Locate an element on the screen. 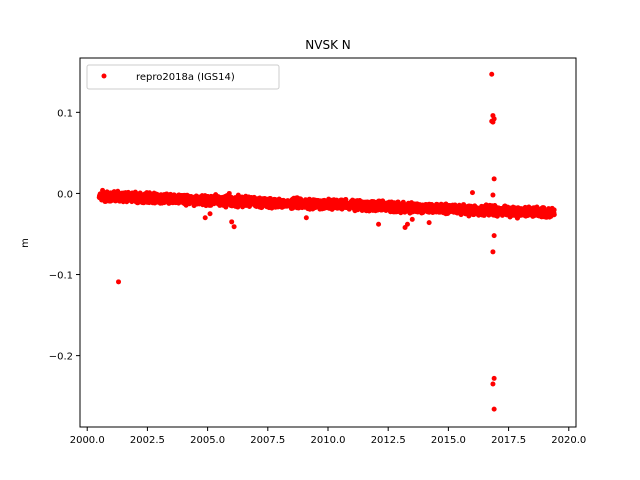 The height and width of the screenshot is (480, 640). y-tick-label: 0.1 is located at coordinates (65, 113).